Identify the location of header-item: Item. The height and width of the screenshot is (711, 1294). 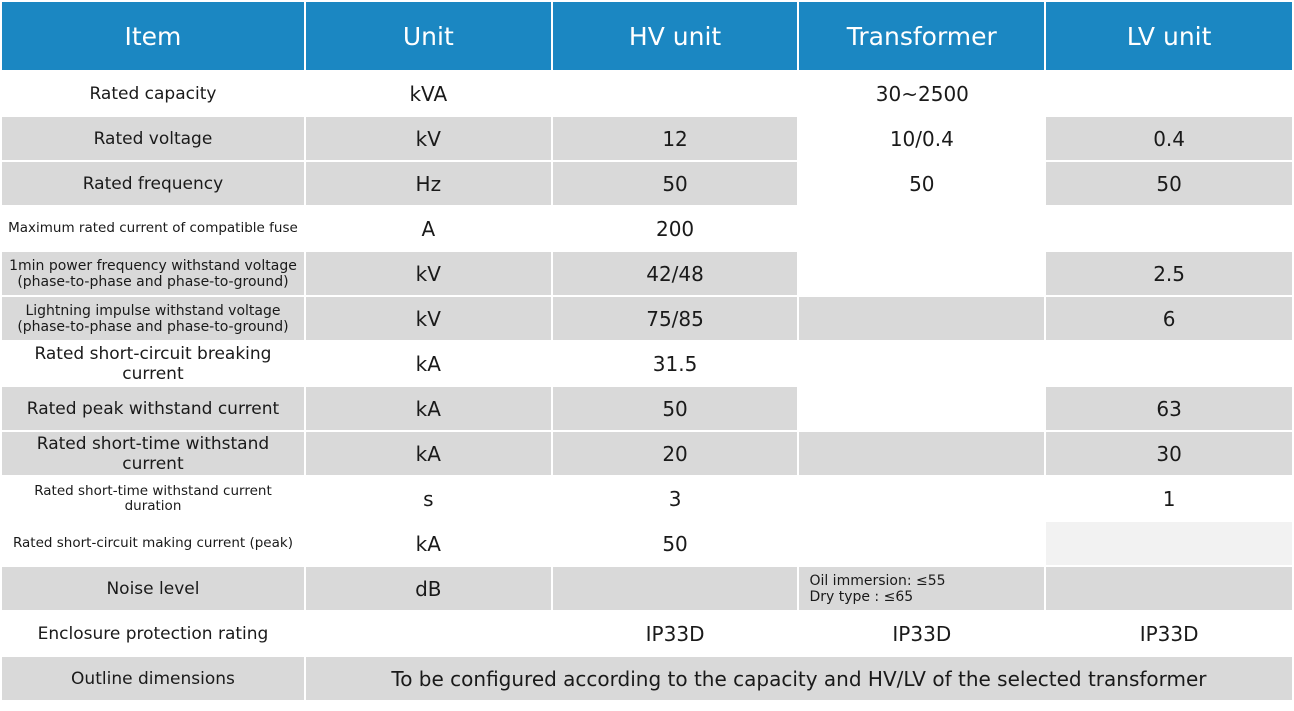
(153, 36).